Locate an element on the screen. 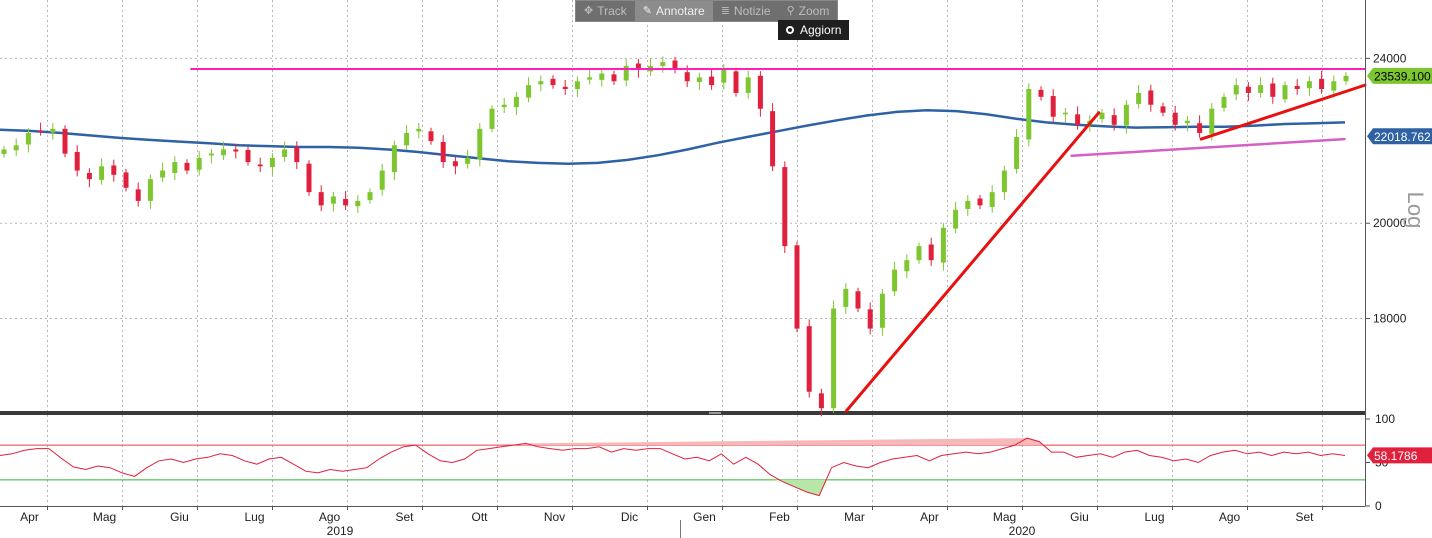 Image resolution: width=1432 pixels, height=538 pixels. x-month-label: Nov is located at coordinates (554, 517).